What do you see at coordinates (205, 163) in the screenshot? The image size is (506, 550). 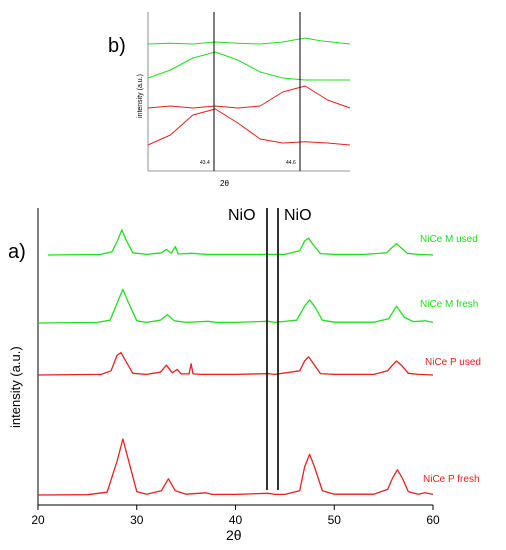 I see `inset-vline-label-1: 43.4` at bounding box center [205, 163].